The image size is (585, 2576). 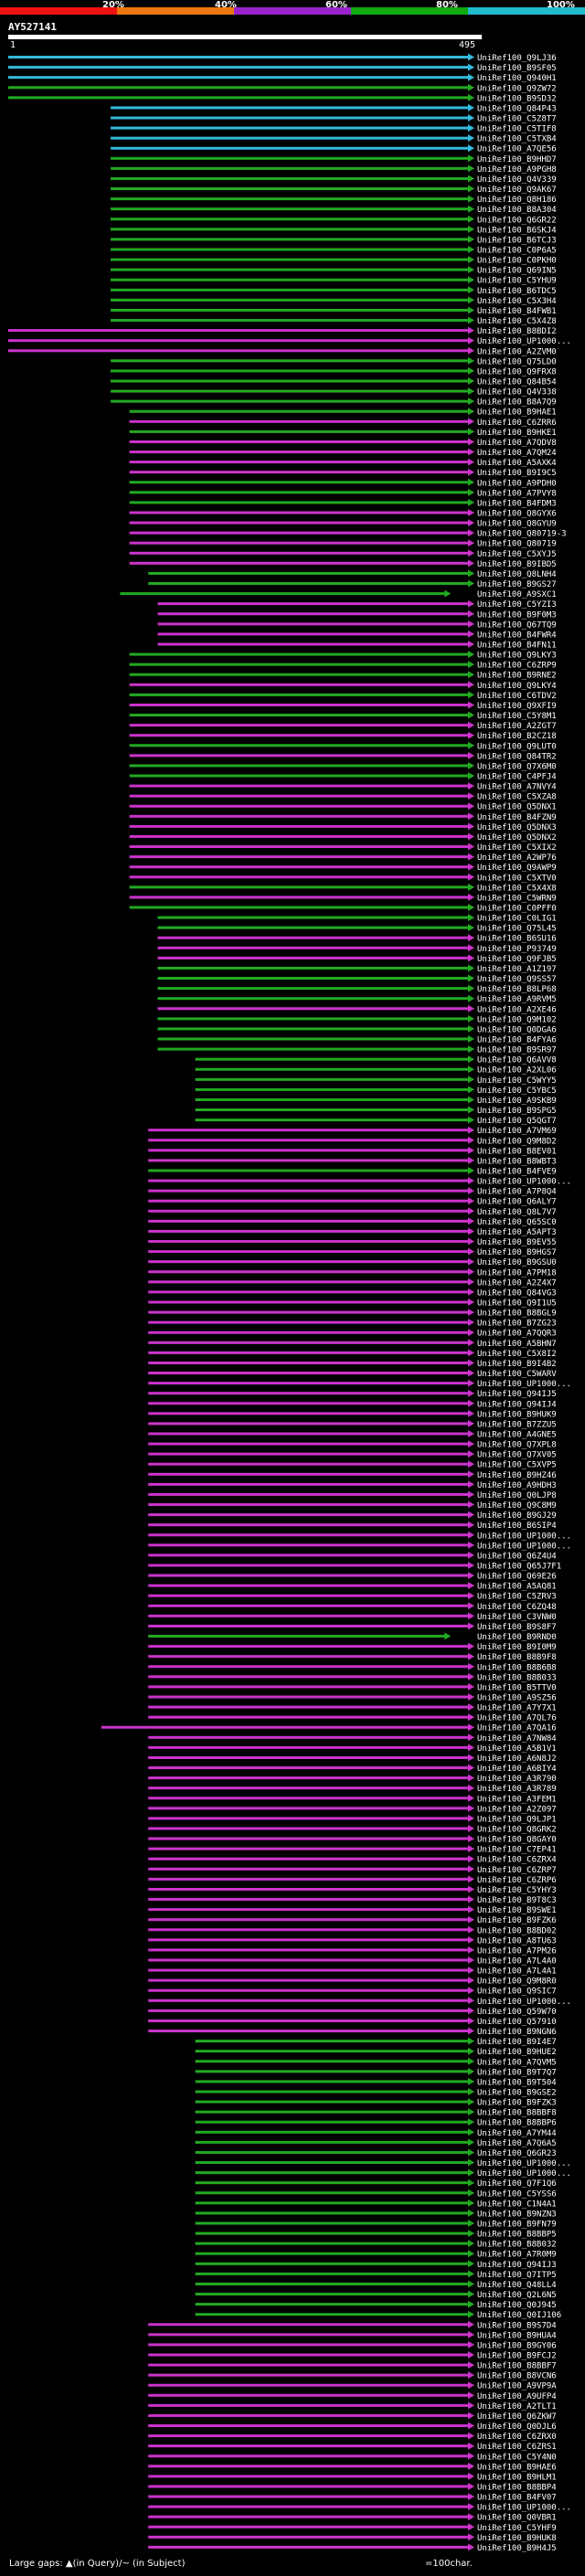 What do you see at coordinates (517, 1992) in the screenshot?
I see `hit-label: UniRef100_Q9SIC7` at bounding box center [517, 1992].